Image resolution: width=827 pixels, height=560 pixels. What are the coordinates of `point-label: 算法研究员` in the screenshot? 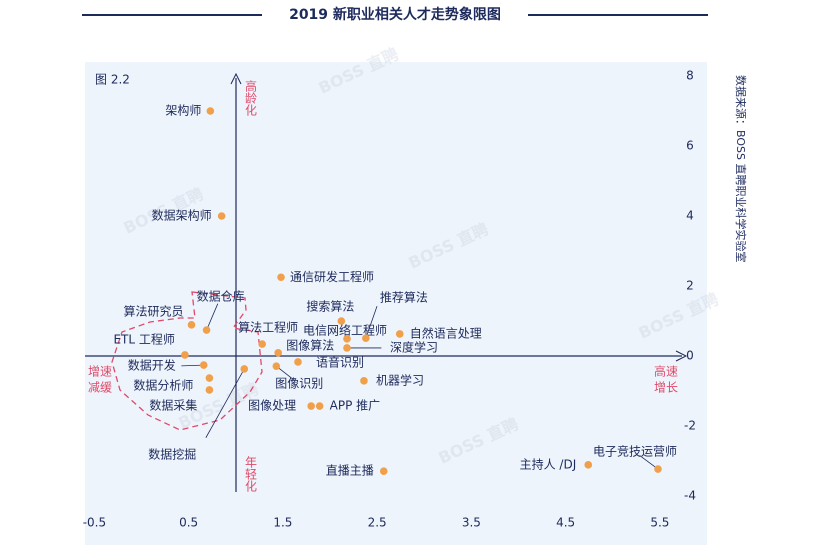 It's located at (153, 310).